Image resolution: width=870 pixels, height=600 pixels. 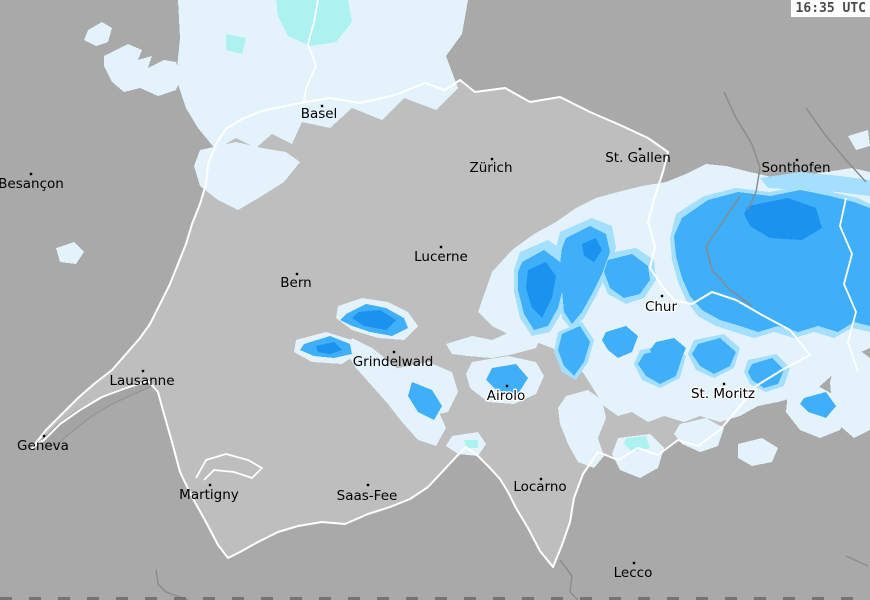 What do you see at coordinates (32, 184) in the screenshot?
I see `city-label-besan-on: Besançon` at bounding box center [32, 184].